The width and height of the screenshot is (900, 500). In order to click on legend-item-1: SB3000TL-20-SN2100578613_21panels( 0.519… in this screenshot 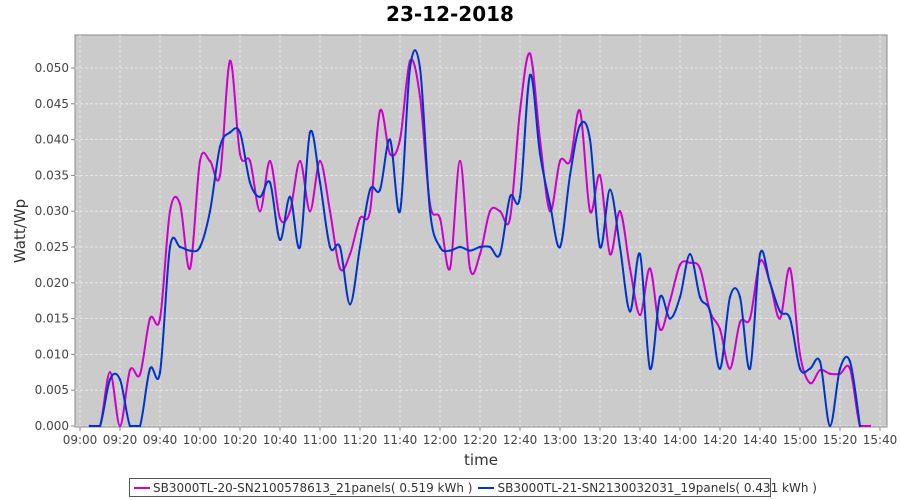, I will do `click(303, 488)`.